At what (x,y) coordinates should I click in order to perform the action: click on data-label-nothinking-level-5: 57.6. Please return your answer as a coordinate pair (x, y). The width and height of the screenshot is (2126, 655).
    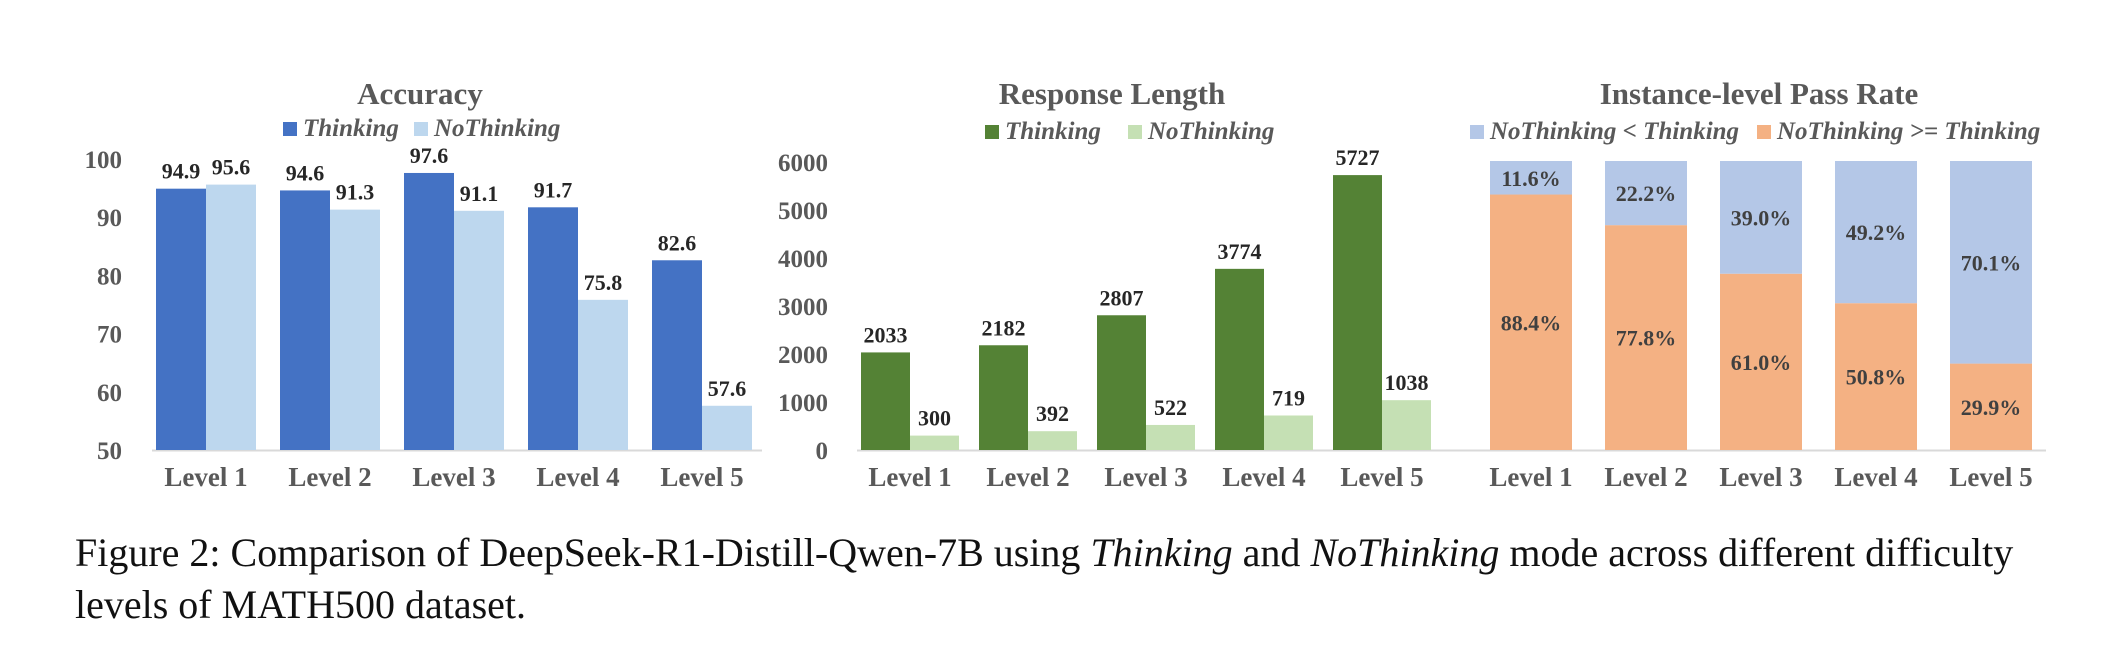
    Looking at the image, I should click on (727, 388).